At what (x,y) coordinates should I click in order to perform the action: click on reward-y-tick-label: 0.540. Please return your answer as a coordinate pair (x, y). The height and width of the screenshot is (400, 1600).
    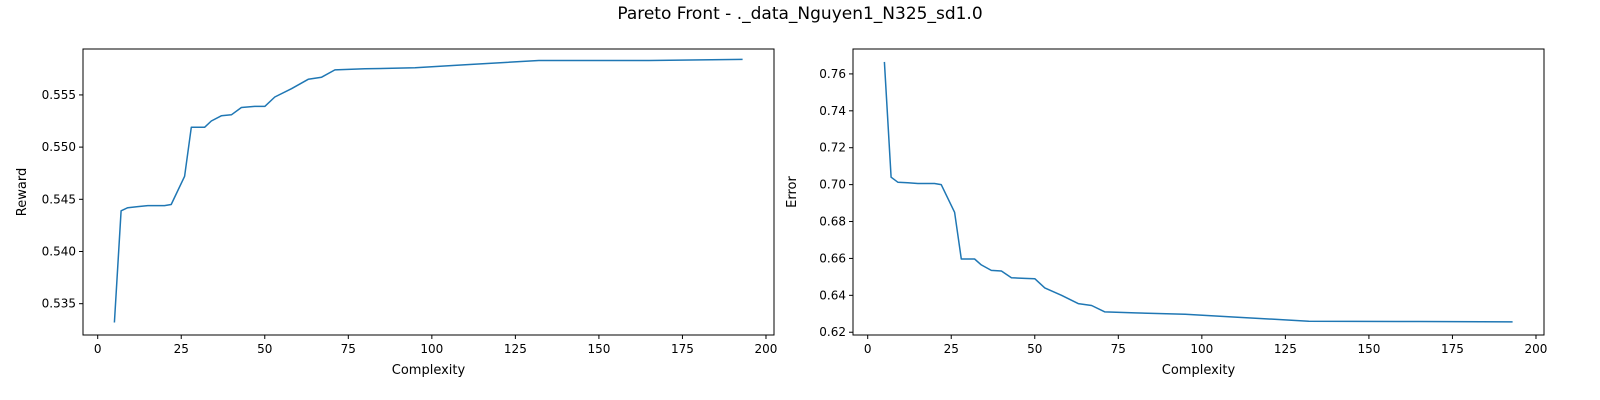
    Looking at the image, I should click on (59, 251).